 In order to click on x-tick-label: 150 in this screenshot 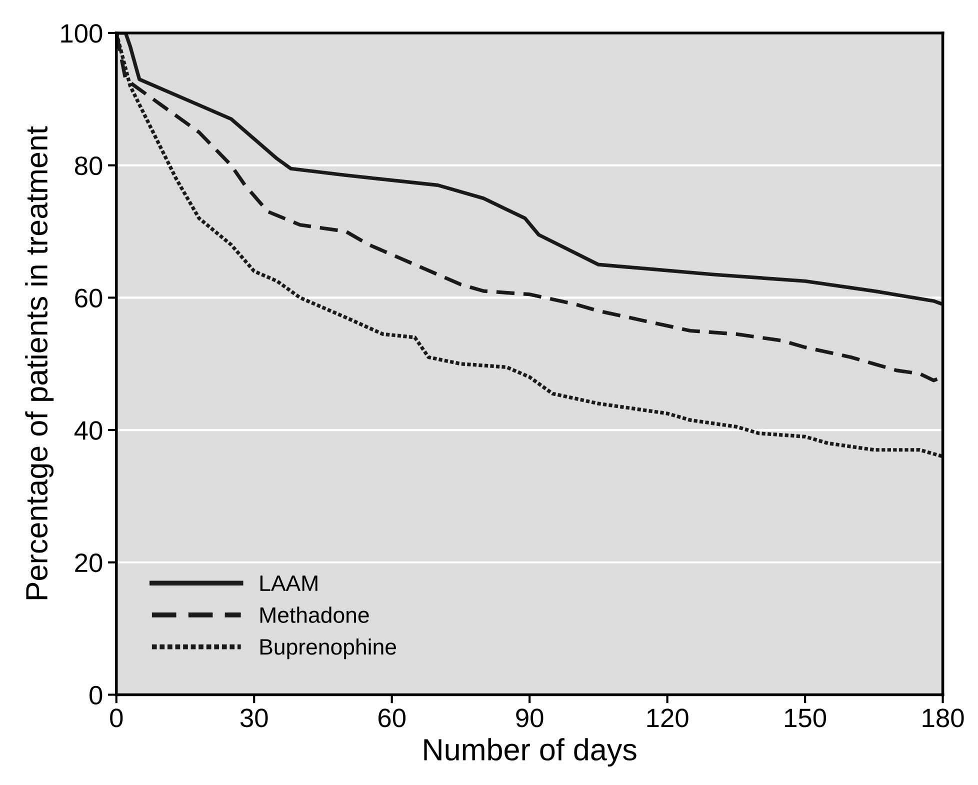, I will do `click(805, 718)`.